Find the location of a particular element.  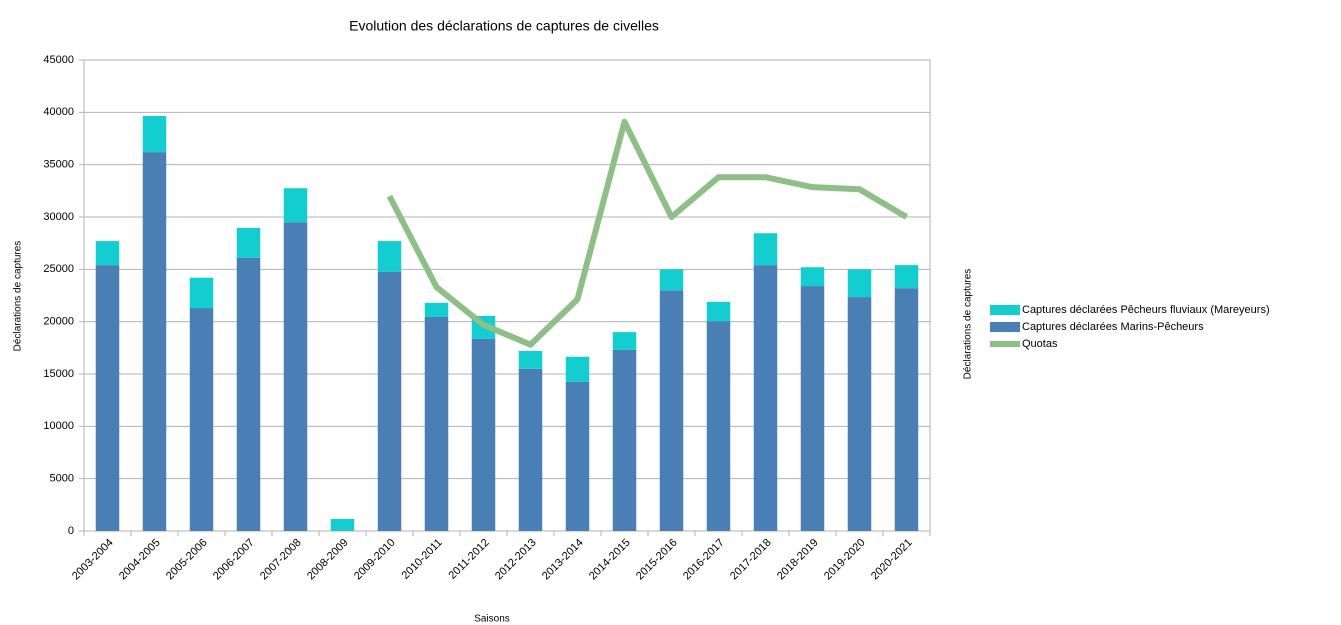

legend-label: Quotas is located at coordinates (1040, 344).